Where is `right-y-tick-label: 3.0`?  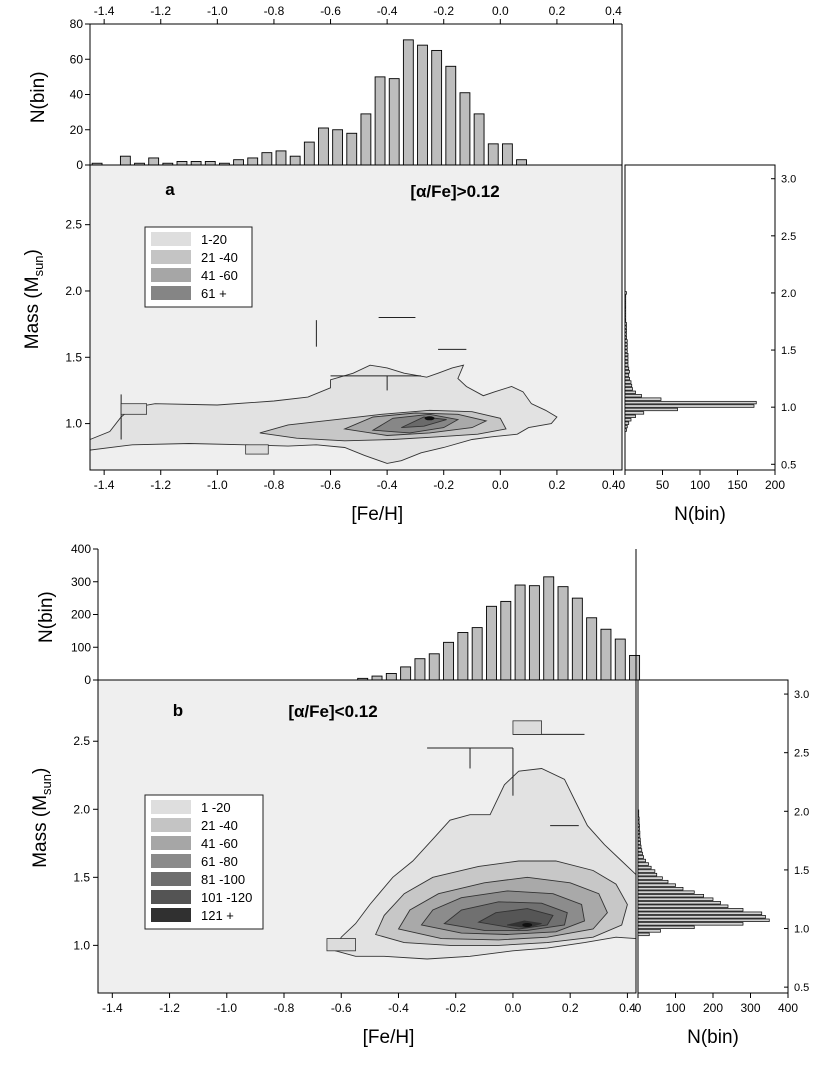 right-y-tick-label: 3.0 is located at coordinates (788, 180).